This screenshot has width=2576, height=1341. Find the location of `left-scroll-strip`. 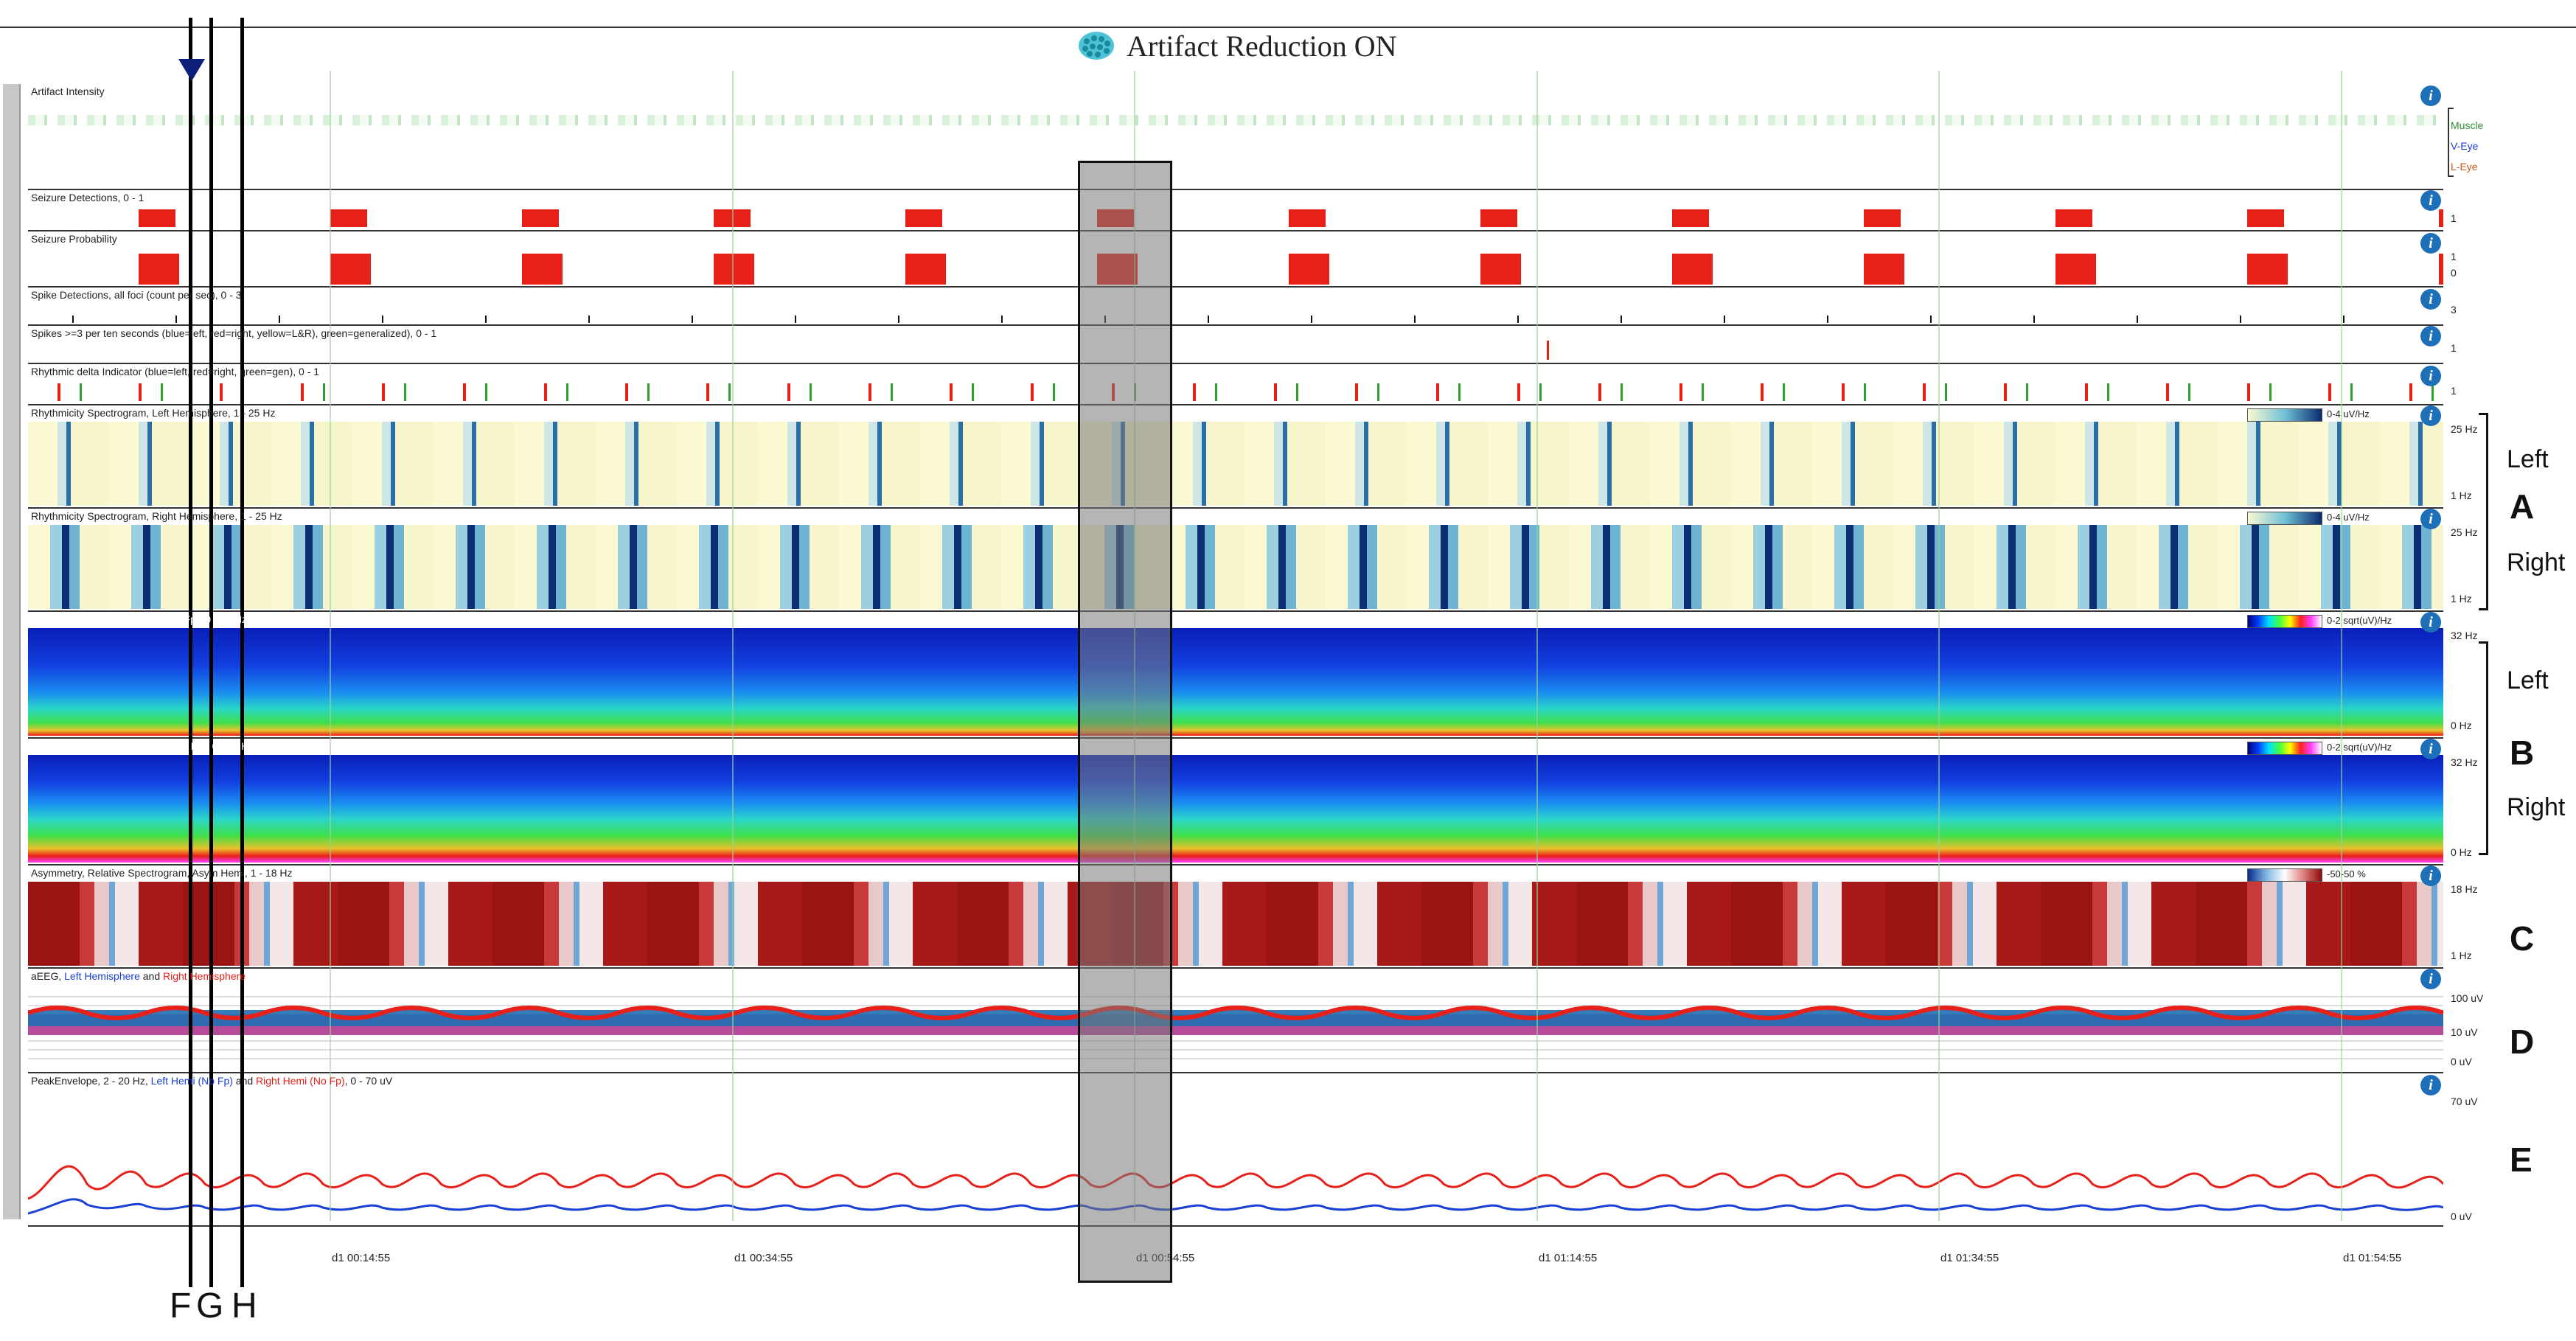

left-scroll-strip is located at coordinates (12, 651).